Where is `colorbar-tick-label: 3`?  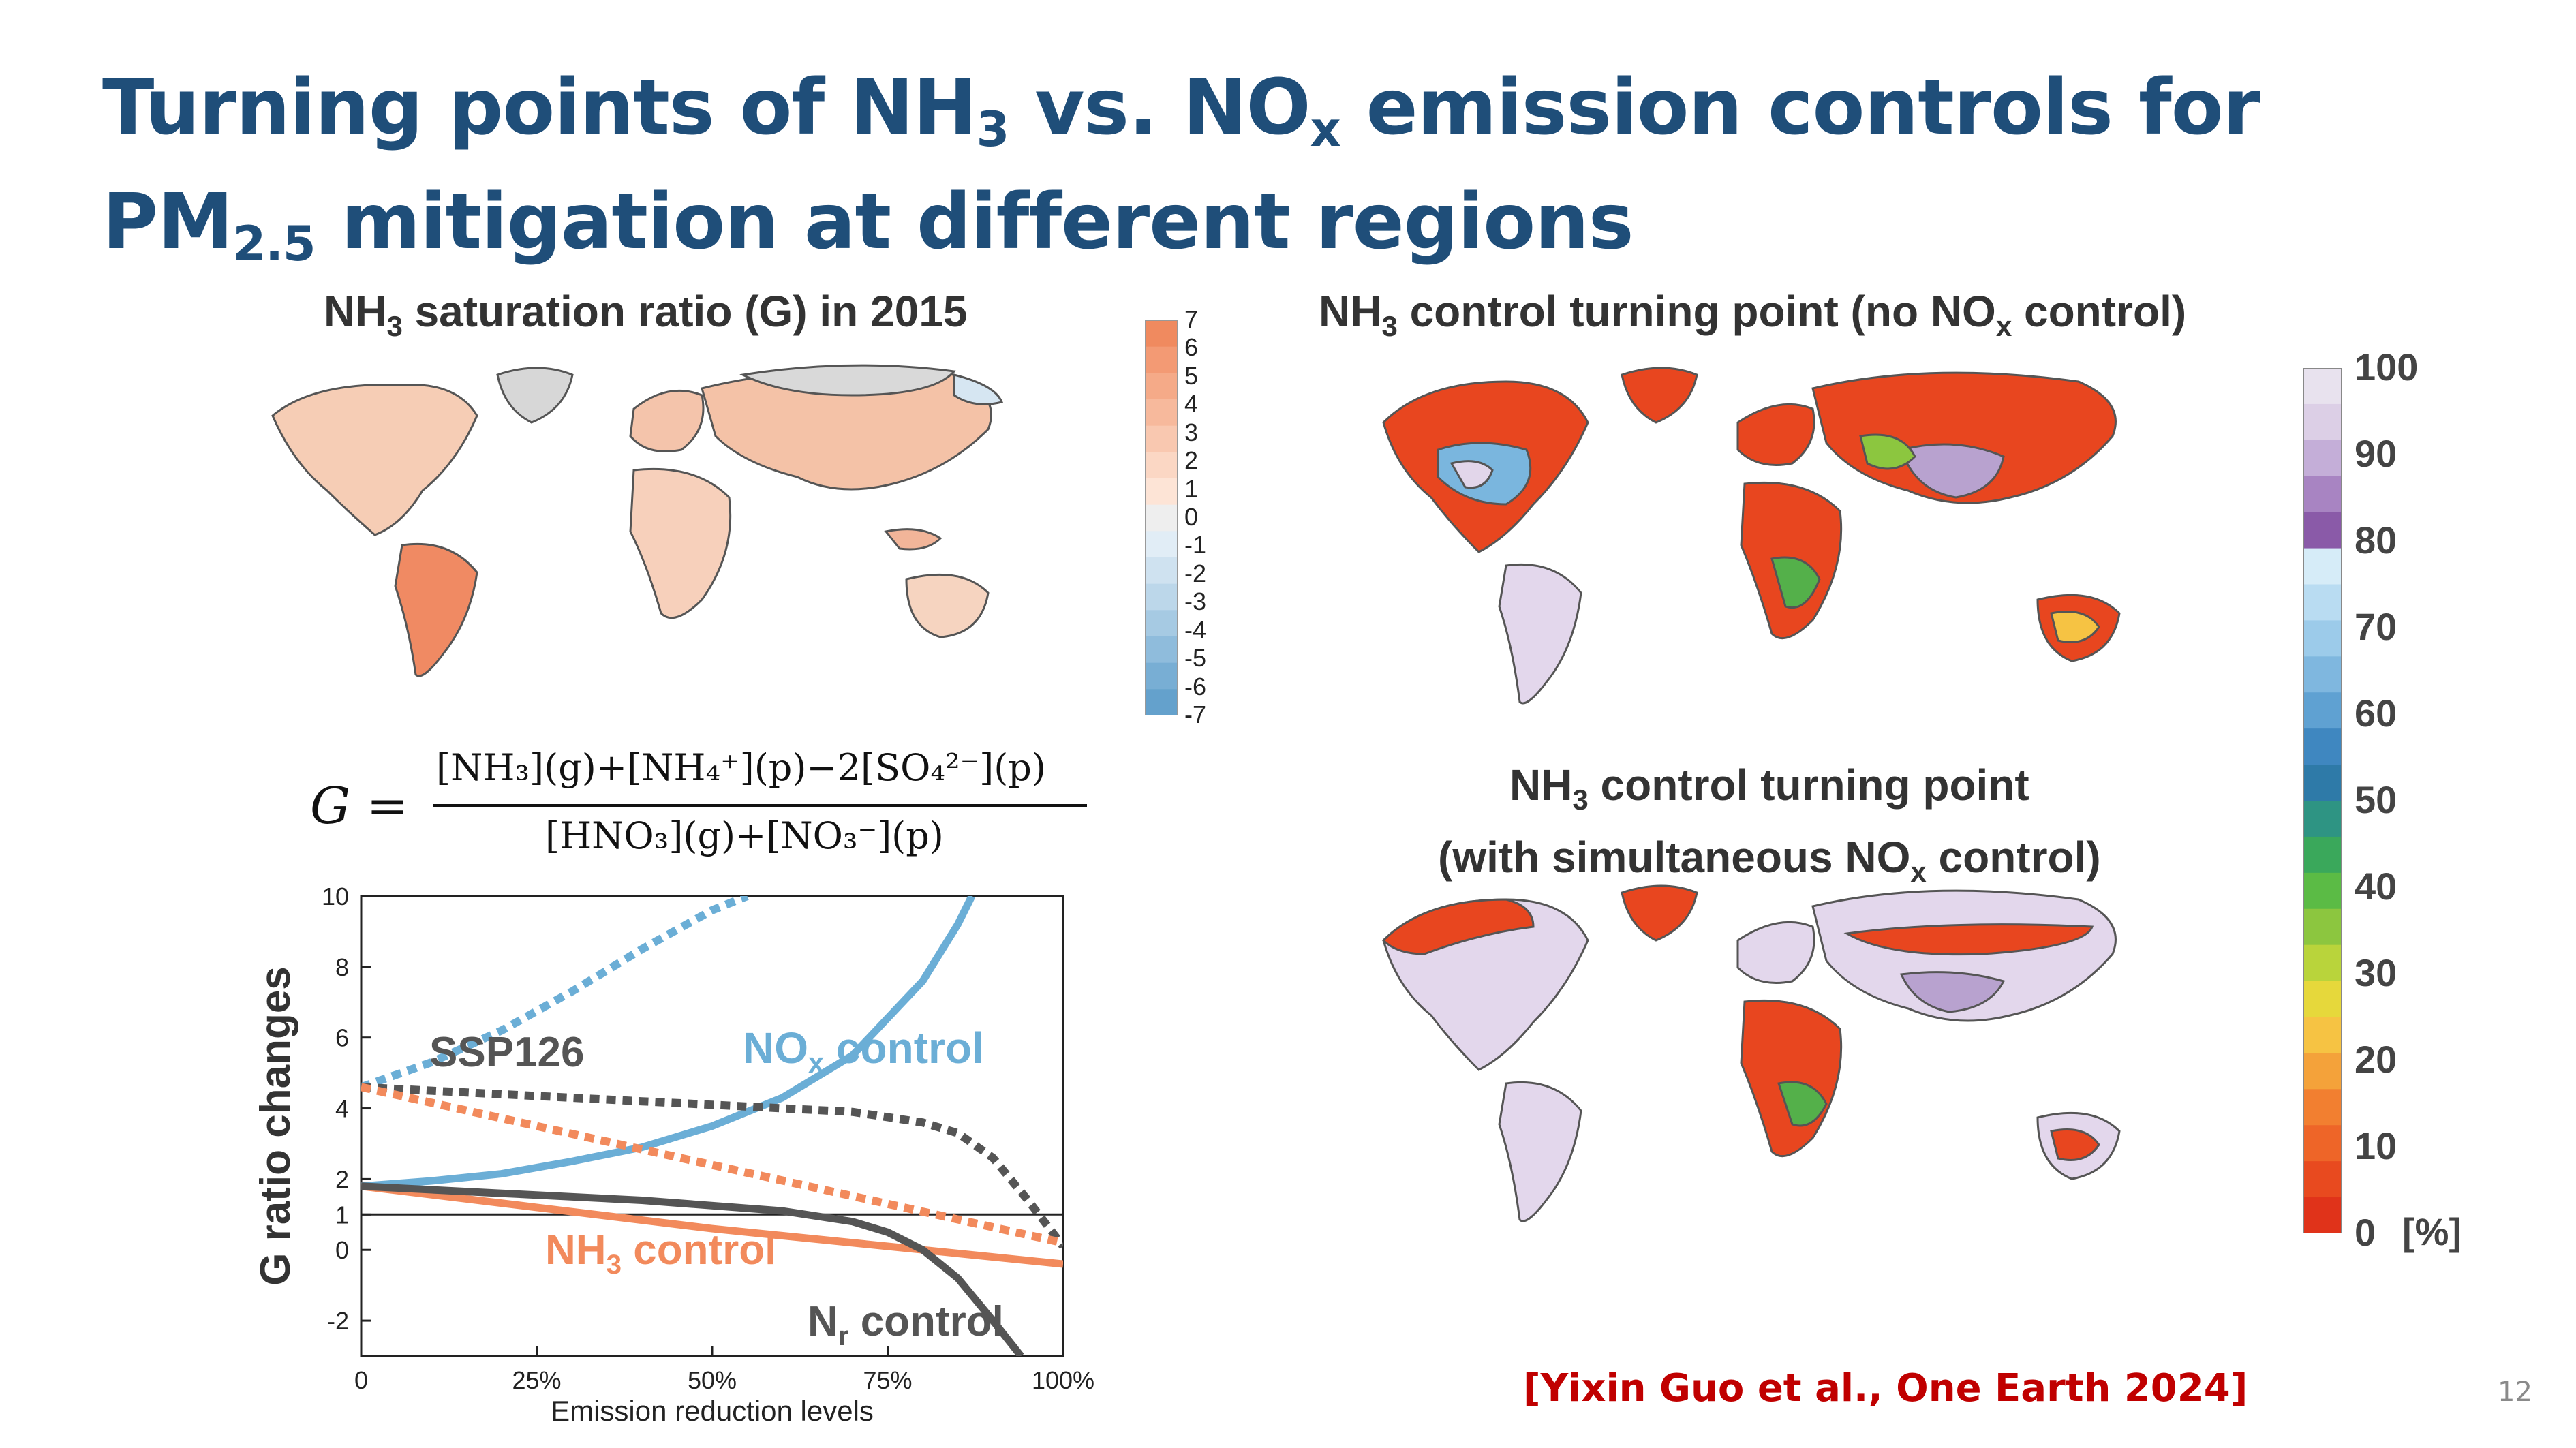 colorbar-tick-label: 3 is located at coordinates (1191, 432).